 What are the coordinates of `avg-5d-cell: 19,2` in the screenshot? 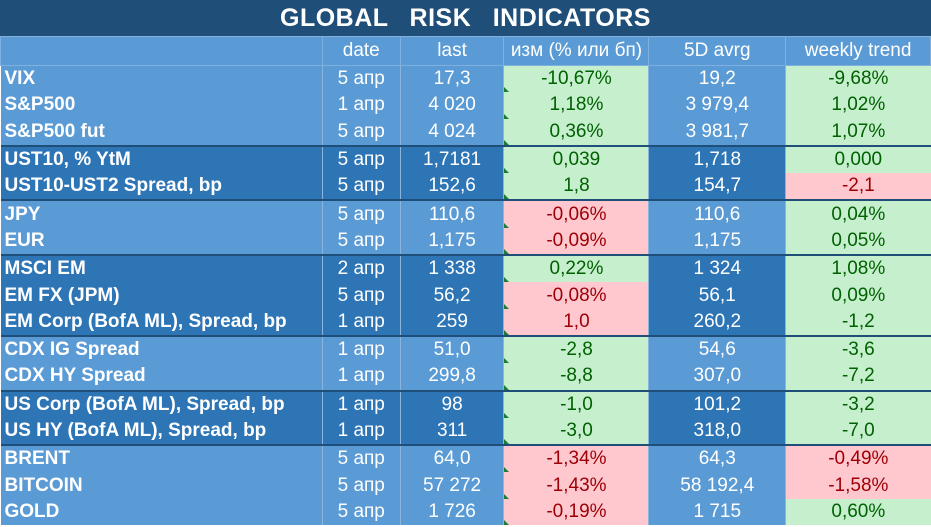 It's located at (717, 79).